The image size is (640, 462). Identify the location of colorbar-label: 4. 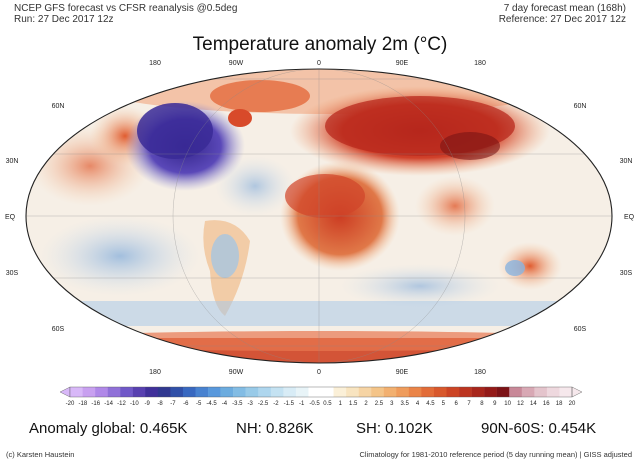
(418, 404).